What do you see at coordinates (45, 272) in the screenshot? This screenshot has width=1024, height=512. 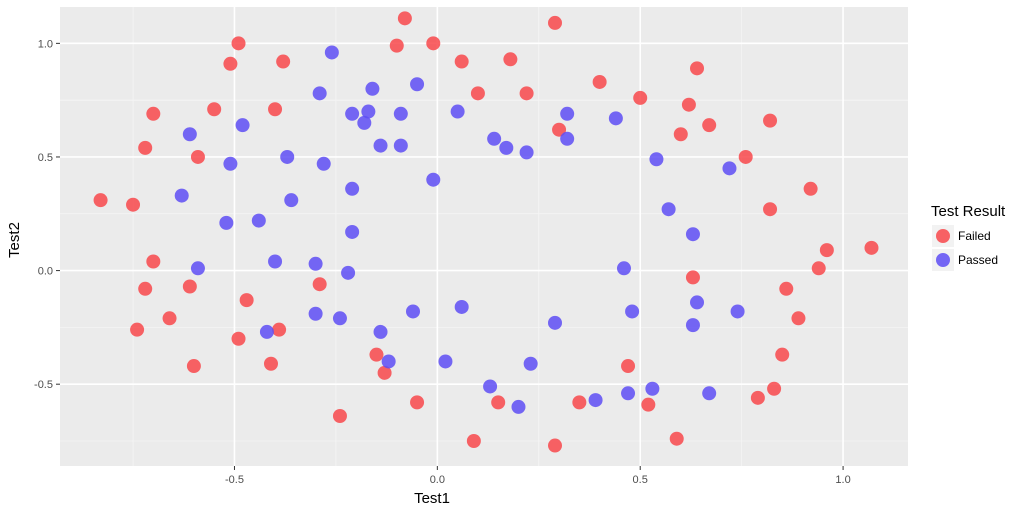 I see `y-tick-label: 0.0` at bounding box center [45, 272].